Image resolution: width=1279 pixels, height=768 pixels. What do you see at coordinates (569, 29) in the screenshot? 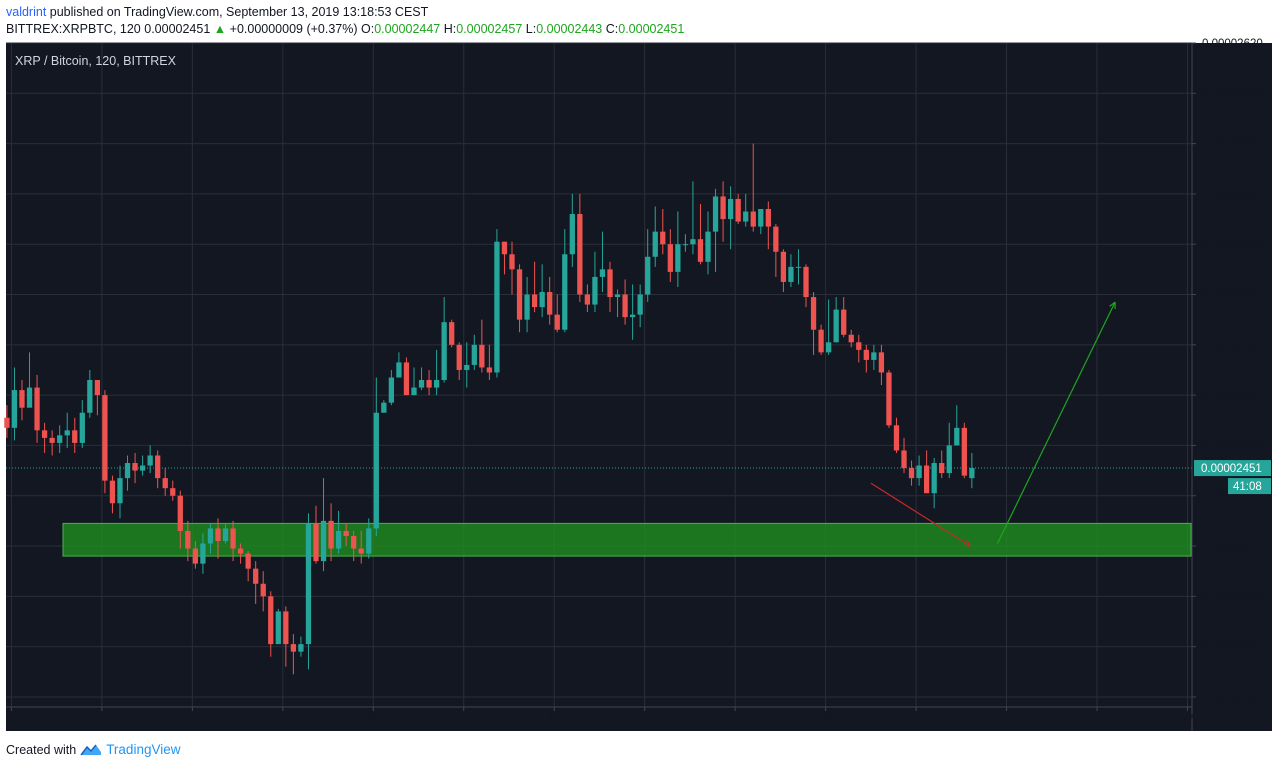
I see `low-value: 0.00002443` at bounding box center [569, 29].